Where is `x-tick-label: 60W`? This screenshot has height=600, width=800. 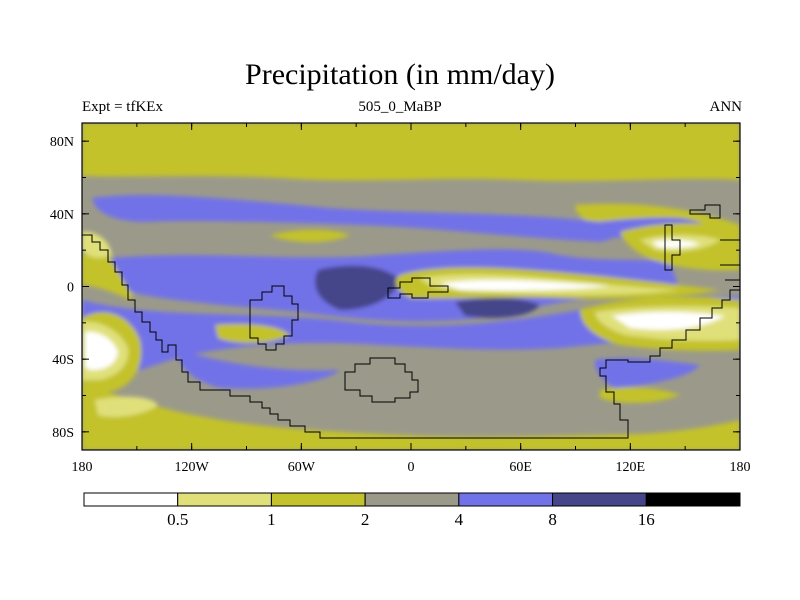
x-tick-label: 60W is located at coordinates (302, 467).